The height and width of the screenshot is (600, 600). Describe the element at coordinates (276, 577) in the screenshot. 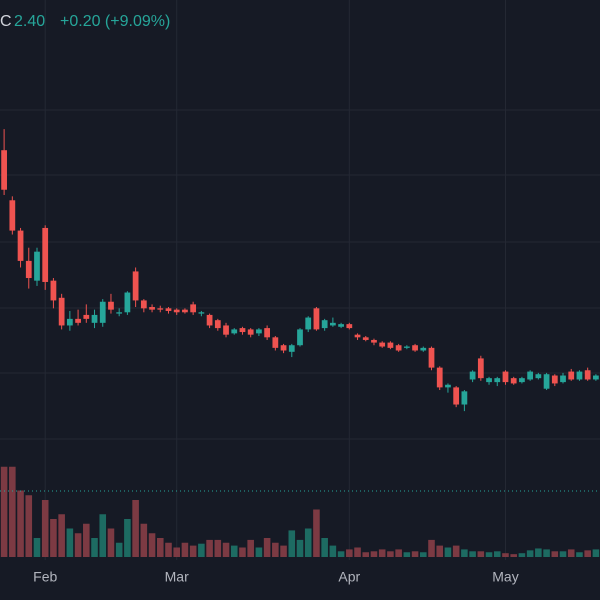

I see `x-axis: Feb Mar Apr May` at that location.